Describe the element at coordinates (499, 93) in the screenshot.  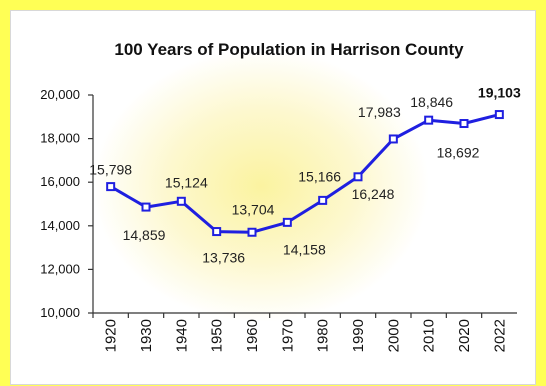
I see `data-label: 19,103` at that location.